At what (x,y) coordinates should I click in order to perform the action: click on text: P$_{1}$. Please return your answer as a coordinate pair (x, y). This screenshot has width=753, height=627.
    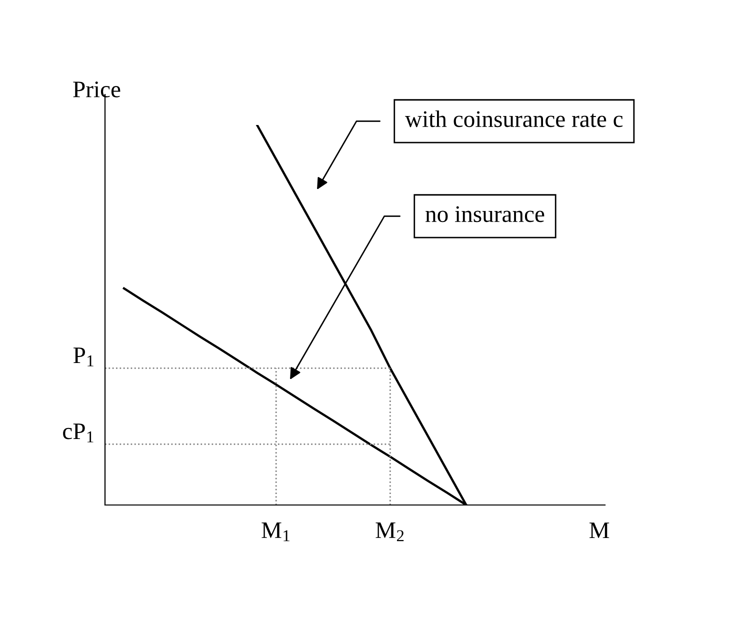
    Looking at the image, I should click on (83, 357).